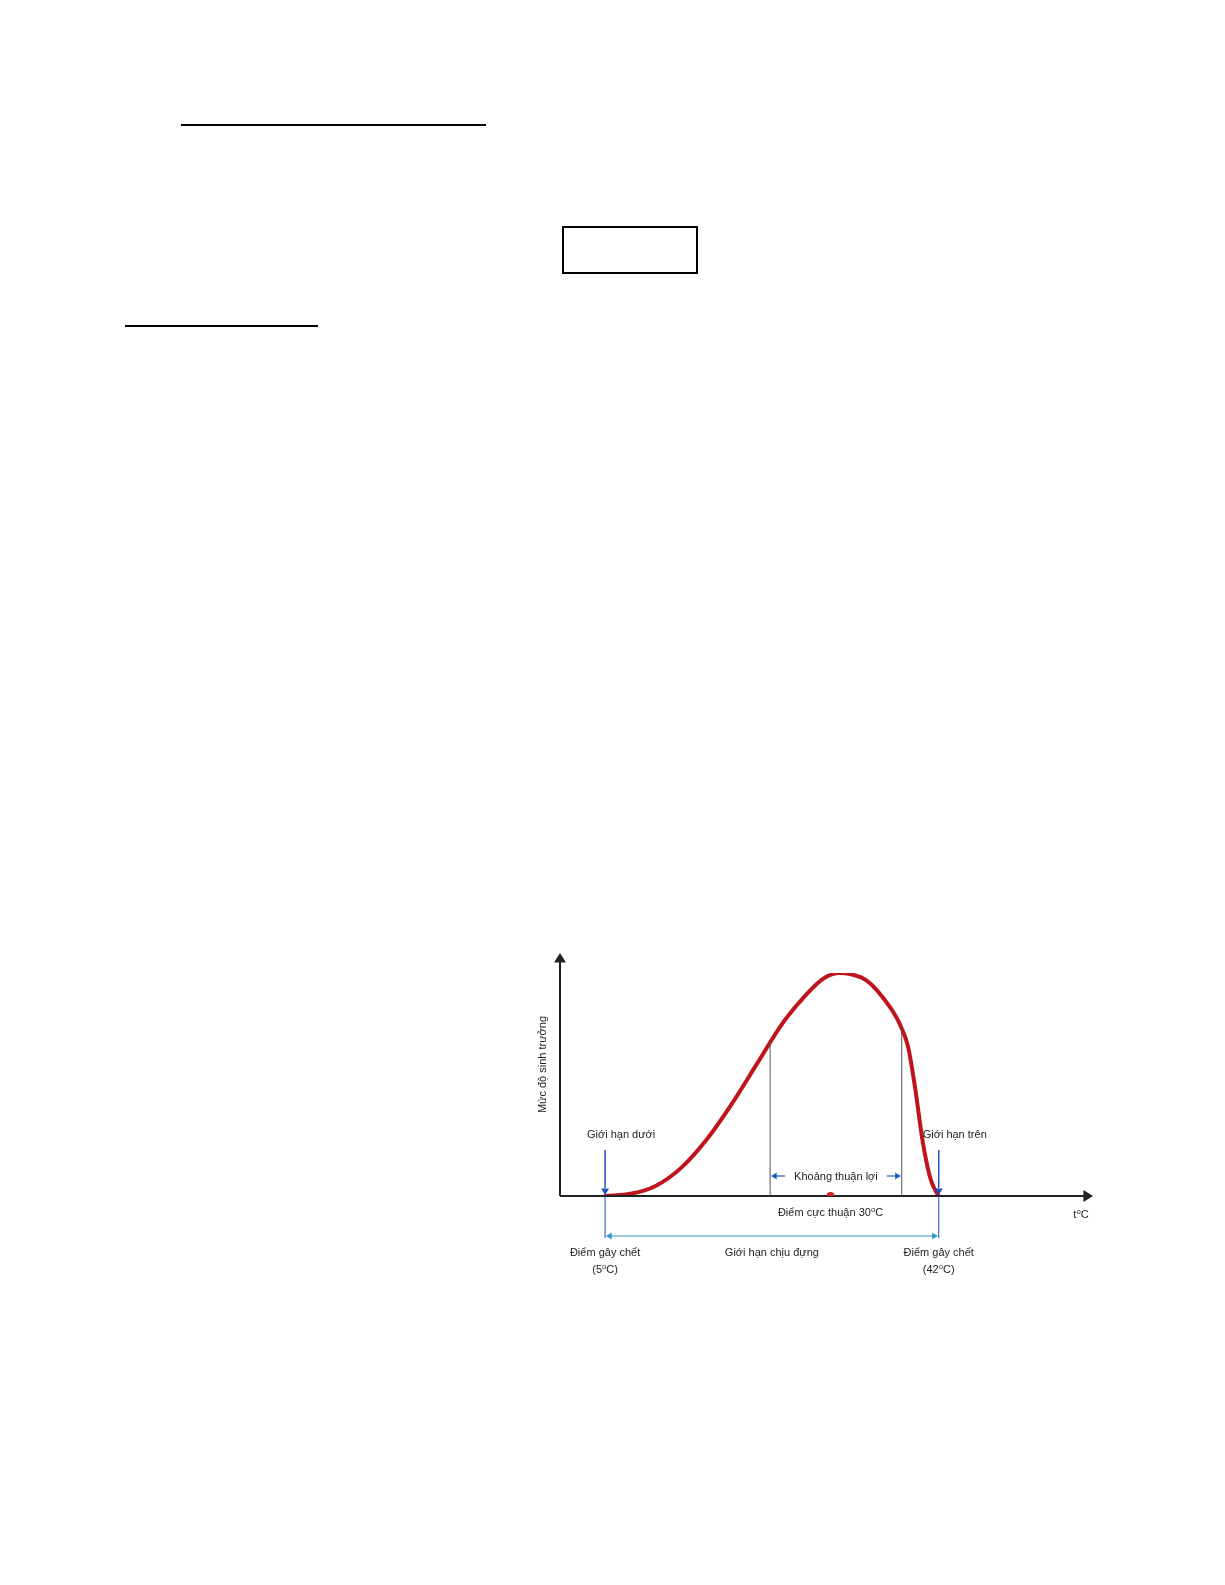 The image size is (1225, 1585). Describe the element at coordinates (542, 1064) in the screenshot. I see `y-axis-title: Mức độ sinh trưởng` at that location.